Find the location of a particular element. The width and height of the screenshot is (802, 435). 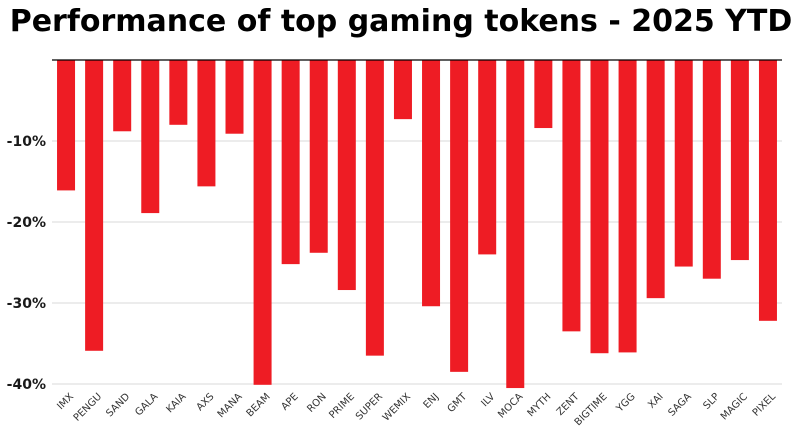

y-tick-label: -40% is located at coordinates (26, 385).